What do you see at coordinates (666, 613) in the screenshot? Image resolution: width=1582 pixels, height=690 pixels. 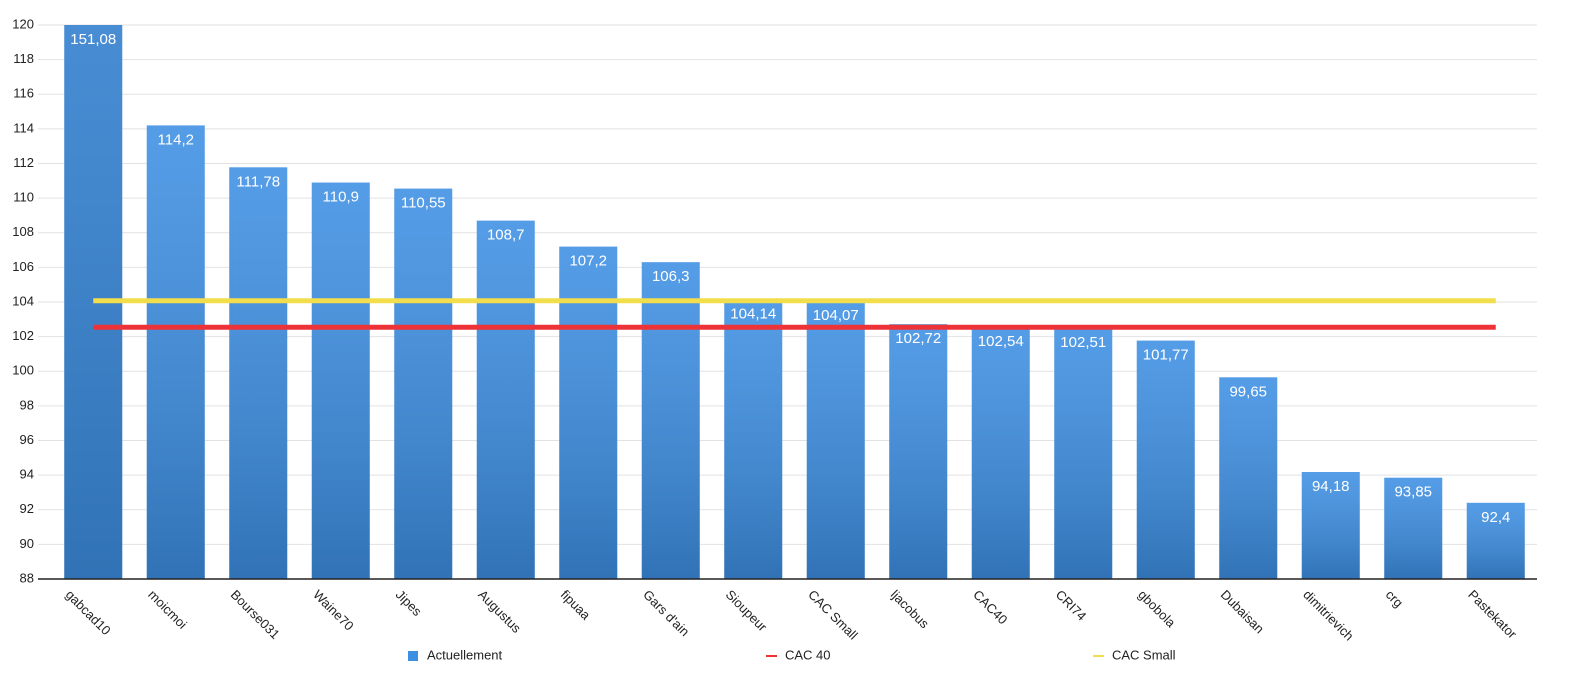 I see `x-tick-label: Gars d'ain` at bounding box center [666, 613].